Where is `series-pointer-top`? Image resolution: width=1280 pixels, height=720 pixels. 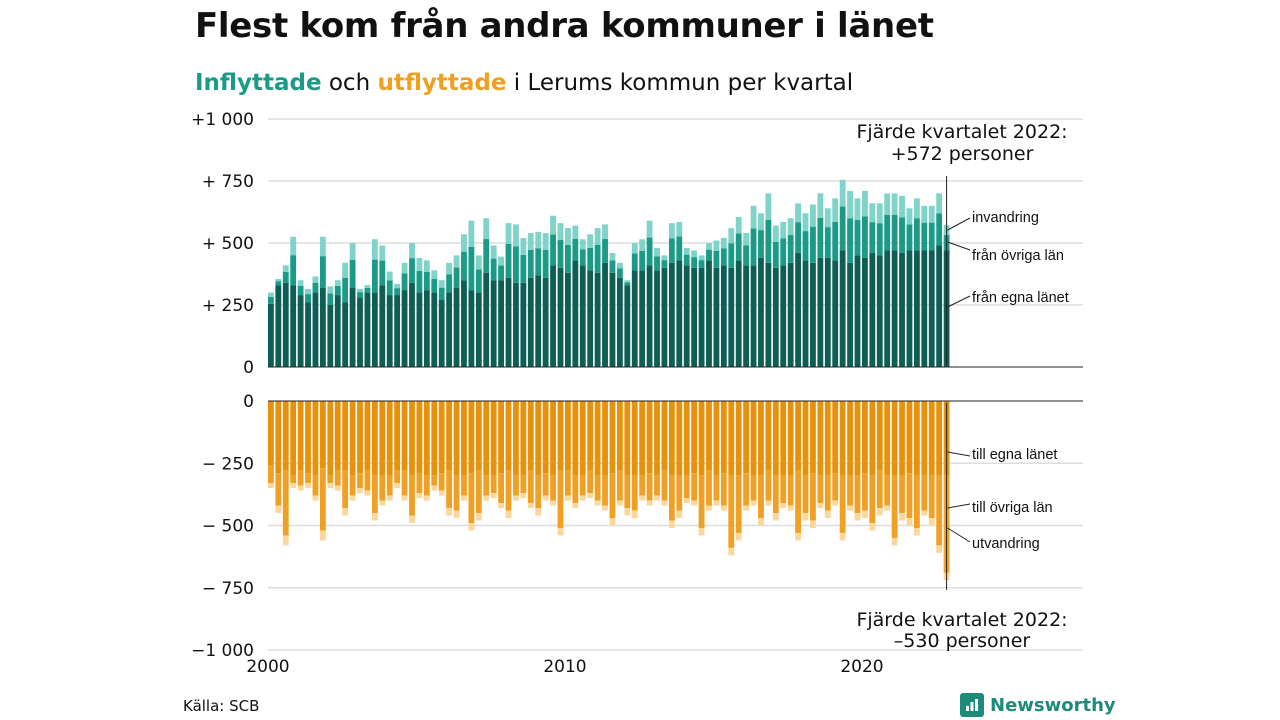
series-pointer-top is located at coordinates (959, 224).